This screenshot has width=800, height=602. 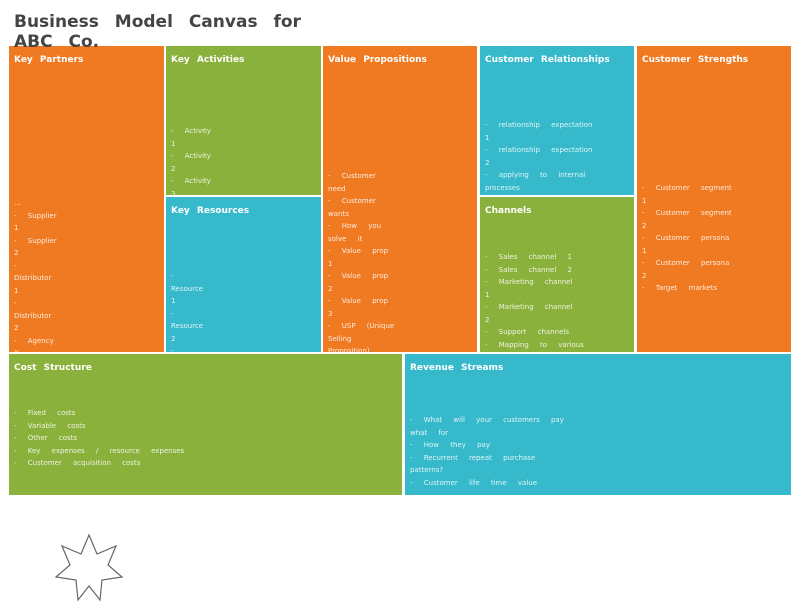 I want to click on page-title: Business Model Canvas for ABC Co., so click(x=157, y=32).